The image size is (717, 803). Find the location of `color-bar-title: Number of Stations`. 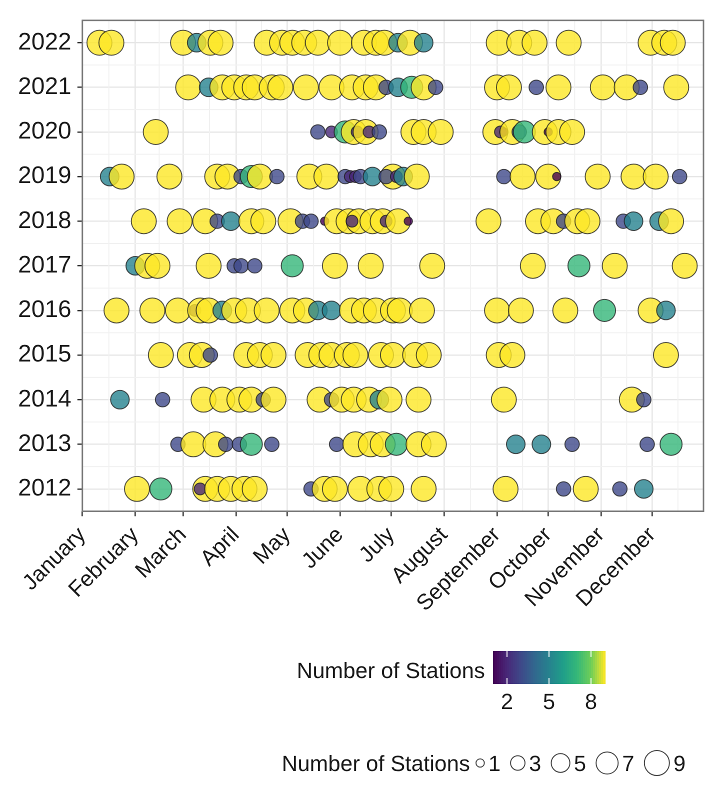

color-bar-title: Number of Stations is located at coordinates (390, 670).